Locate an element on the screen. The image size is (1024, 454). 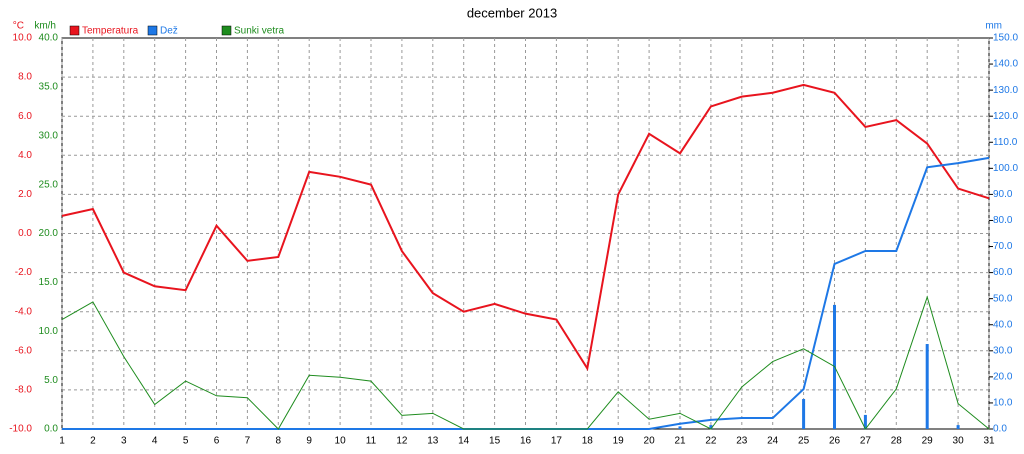
y-tick-label: 25.0 is located at coordinates (49, 184).